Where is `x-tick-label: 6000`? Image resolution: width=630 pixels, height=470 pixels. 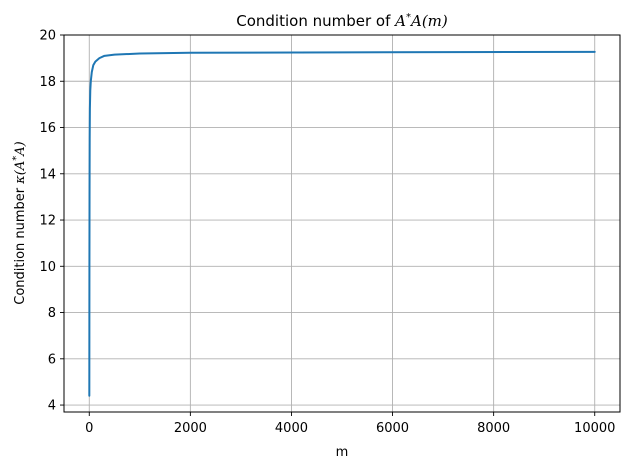
x-tick-label: 6000 is located at coordinates (392, 428).